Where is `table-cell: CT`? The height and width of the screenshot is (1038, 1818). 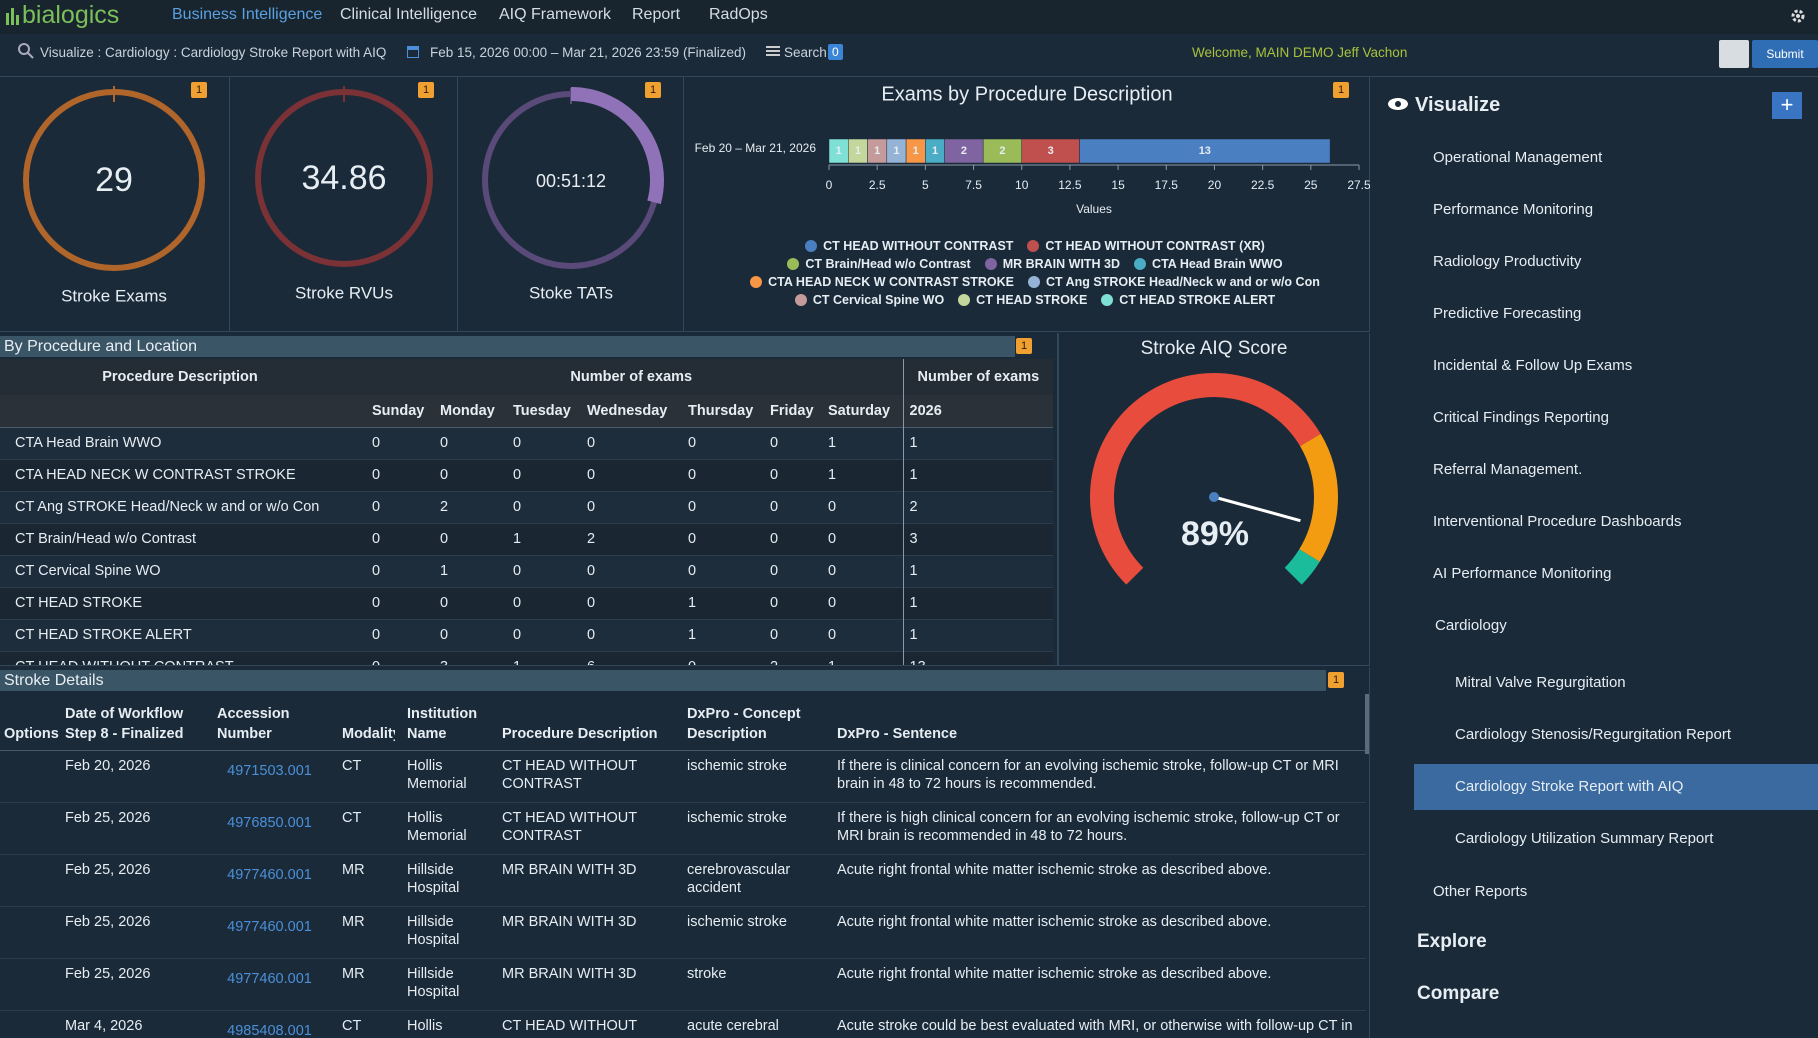 table-cell: CT is located at coordinates (352, 765).